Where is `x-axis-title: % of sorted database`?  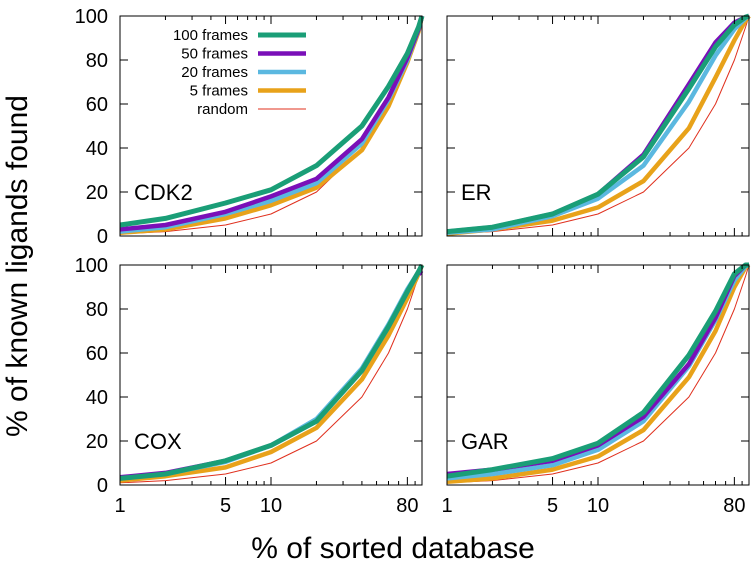 x-axis-title: % of sorted database is located at coordinates (393, 548).